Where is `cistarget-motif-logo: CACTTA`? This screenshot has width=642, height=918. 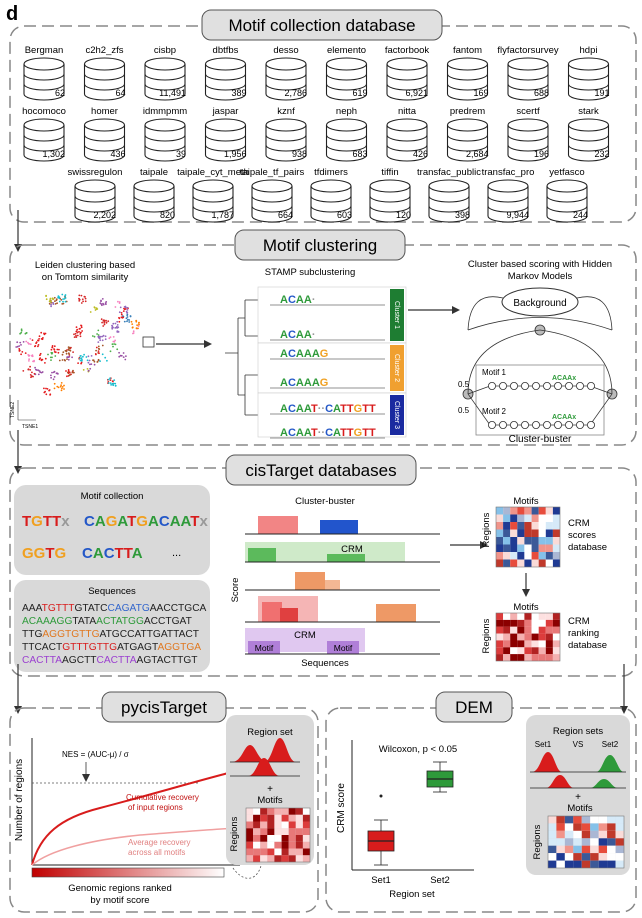
cistarget-motif-logo: CACTTA is located at coordinates (112, 553).